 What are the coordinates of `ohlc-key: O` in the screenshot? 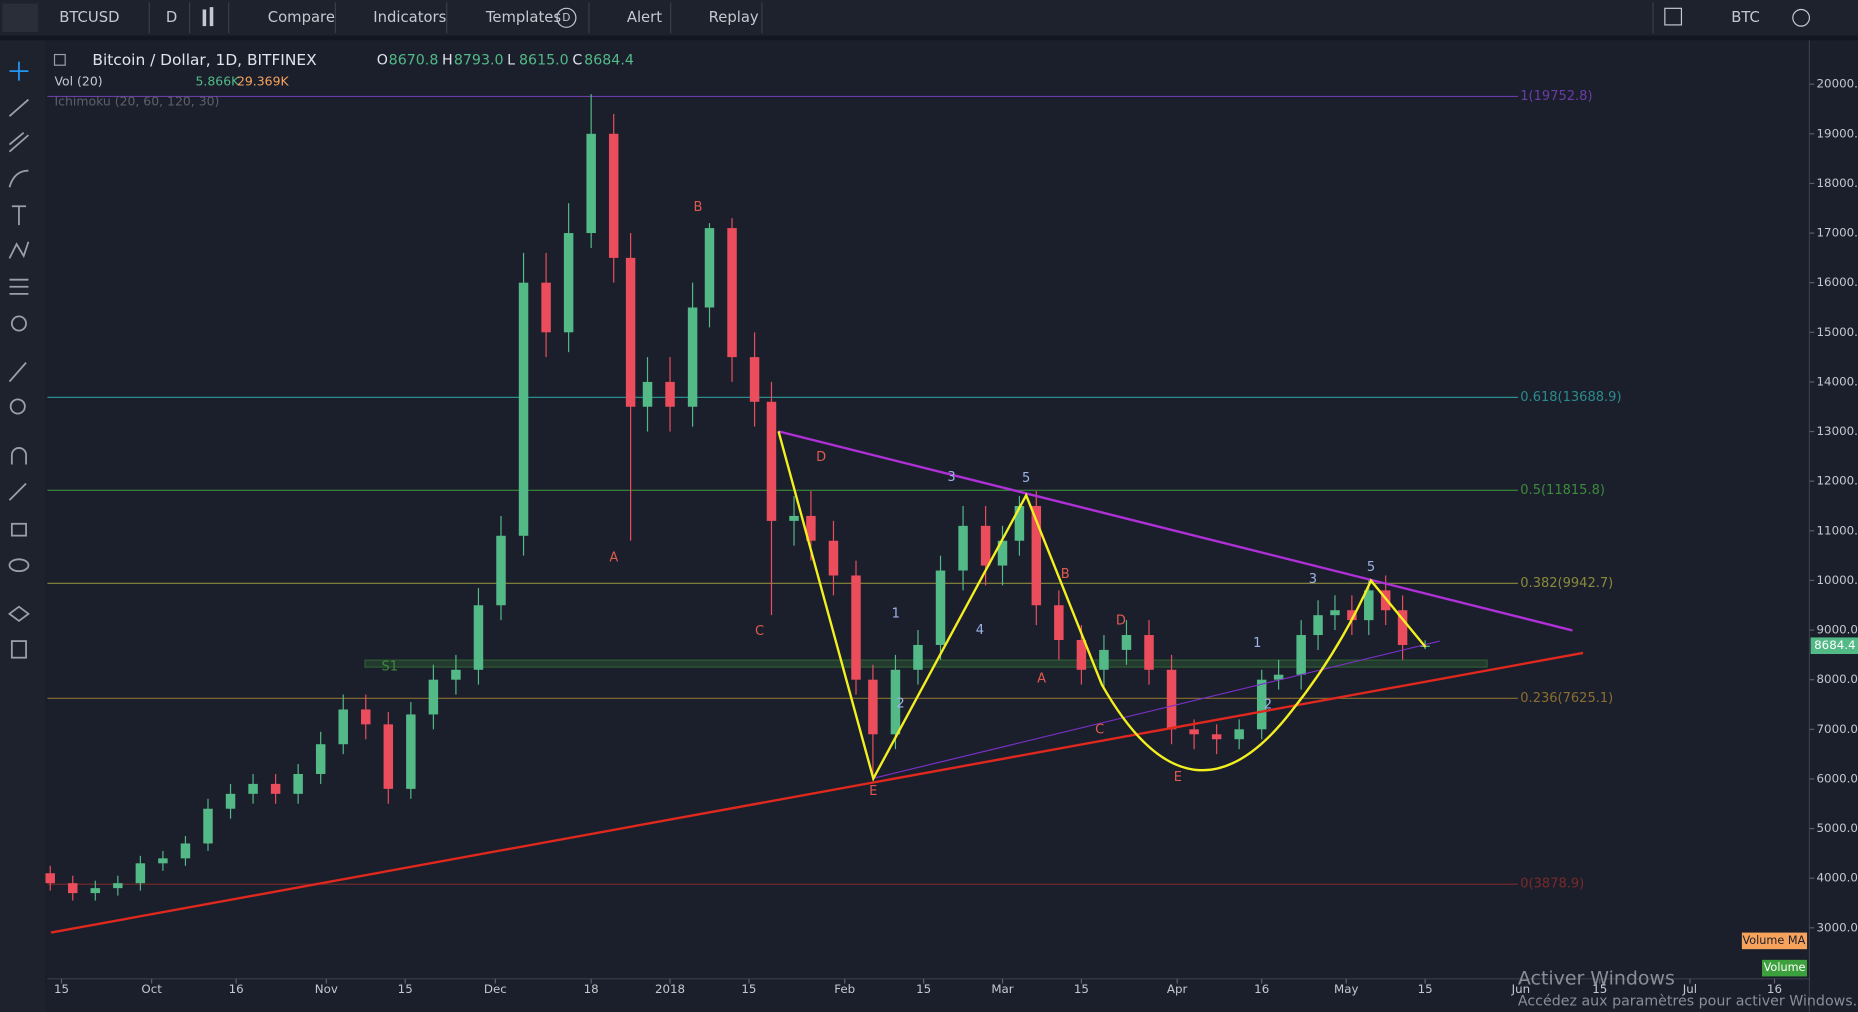 It's located at (382, 60).